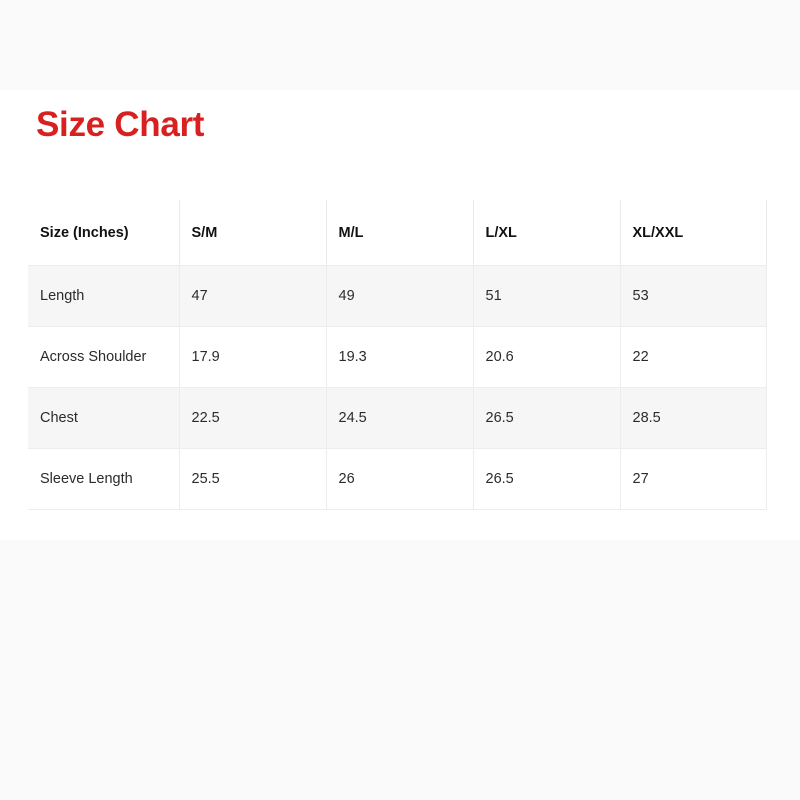 The width and height of the screenshot is (800, 800). I want to click on top-background-band, so click(400, 45).